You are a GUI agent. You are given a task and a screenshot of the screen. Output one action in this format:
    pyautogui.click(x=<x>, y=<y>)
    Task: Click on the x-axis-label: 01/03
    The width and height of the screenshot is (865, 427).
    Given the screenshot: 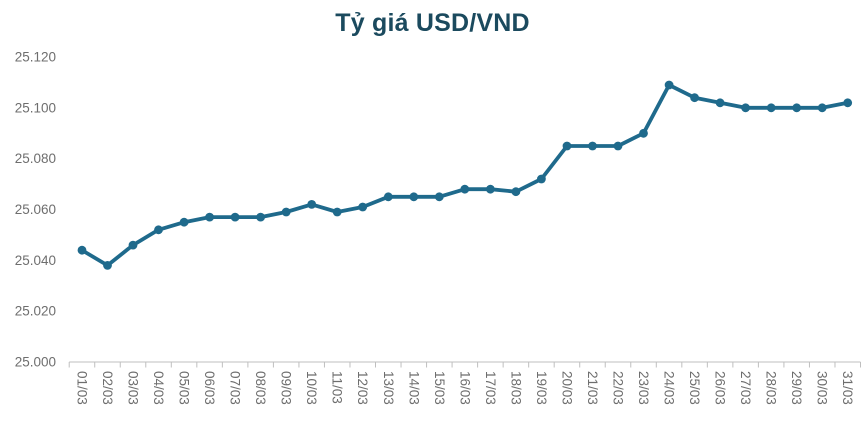 What is the action you would take?
    pyautogui.click(x=81, y=388)
    